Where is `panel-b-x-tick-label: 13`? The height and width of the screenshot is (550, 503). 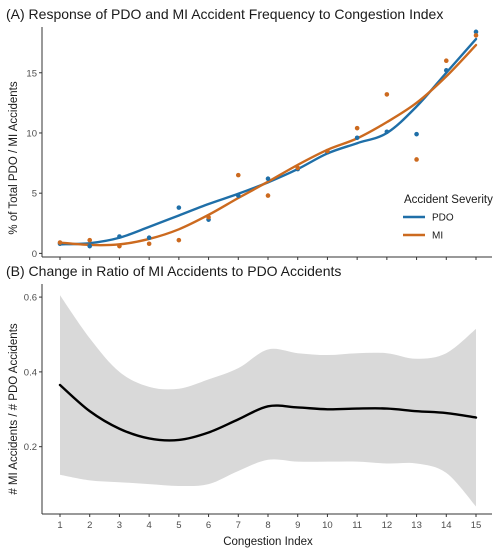 panel-b-x-tick-label: 13 is located at coordinates (416, 525).